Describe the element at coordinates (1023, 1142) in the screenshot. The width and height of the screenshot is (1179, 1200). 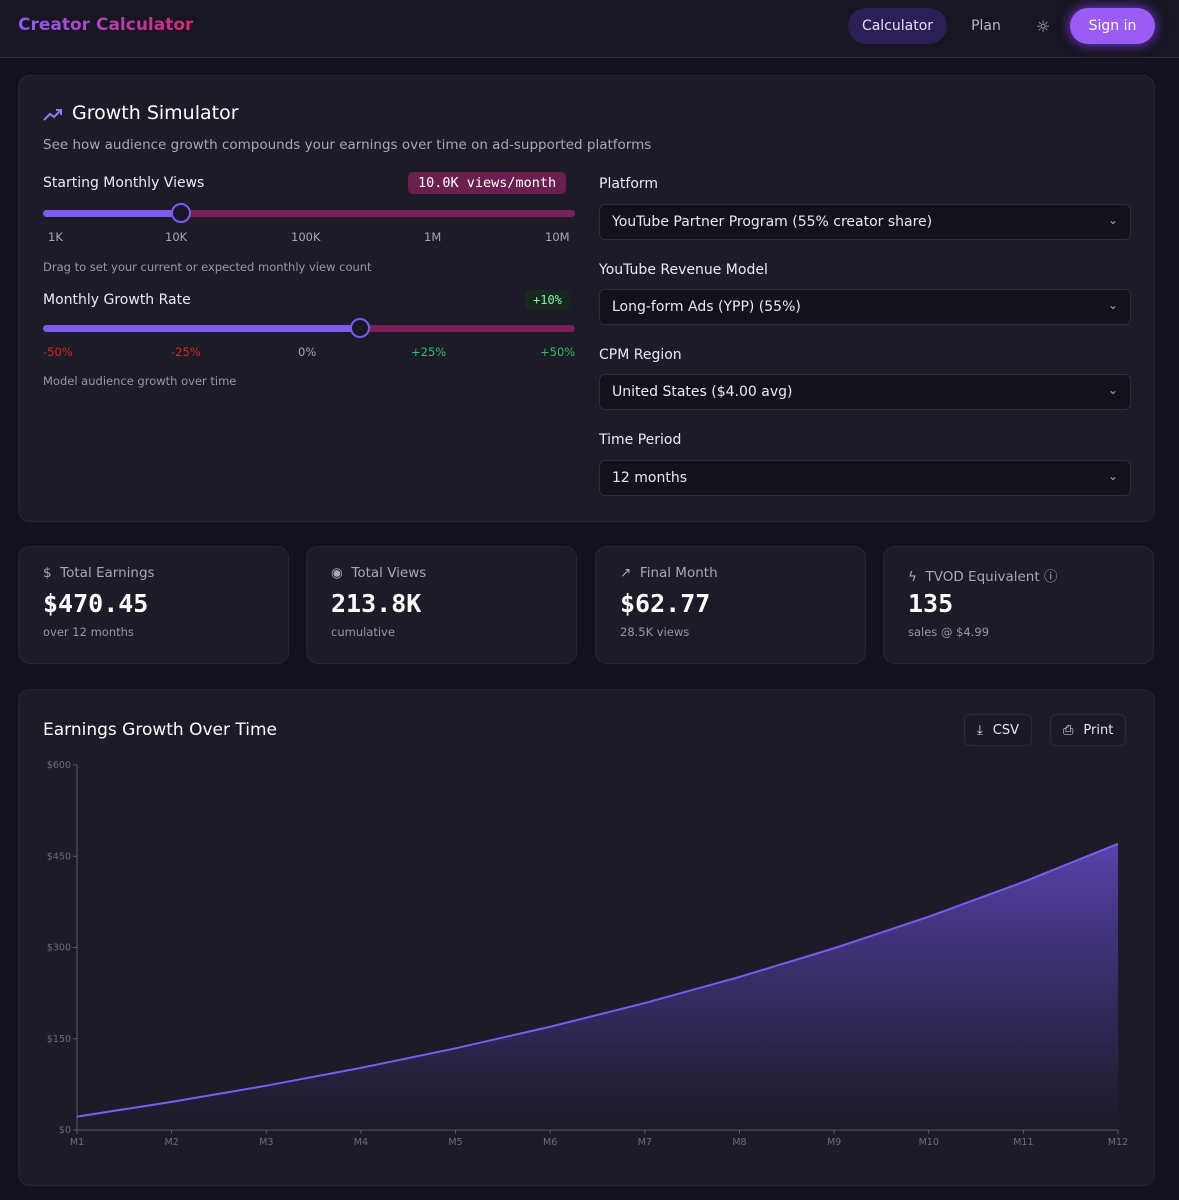
I see `x-tick-label: M11` at that location.